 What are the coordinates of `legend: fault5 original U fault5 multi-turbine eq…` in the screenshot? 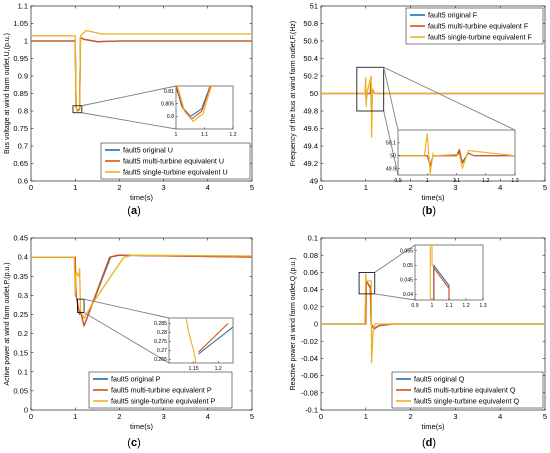 It's located at (175, 161).